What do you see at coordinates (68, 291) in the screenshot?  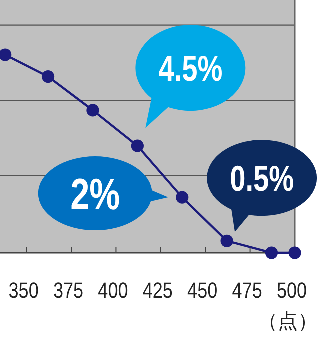 I see `x-tick-label: 375` at bounding box center [68, 291].